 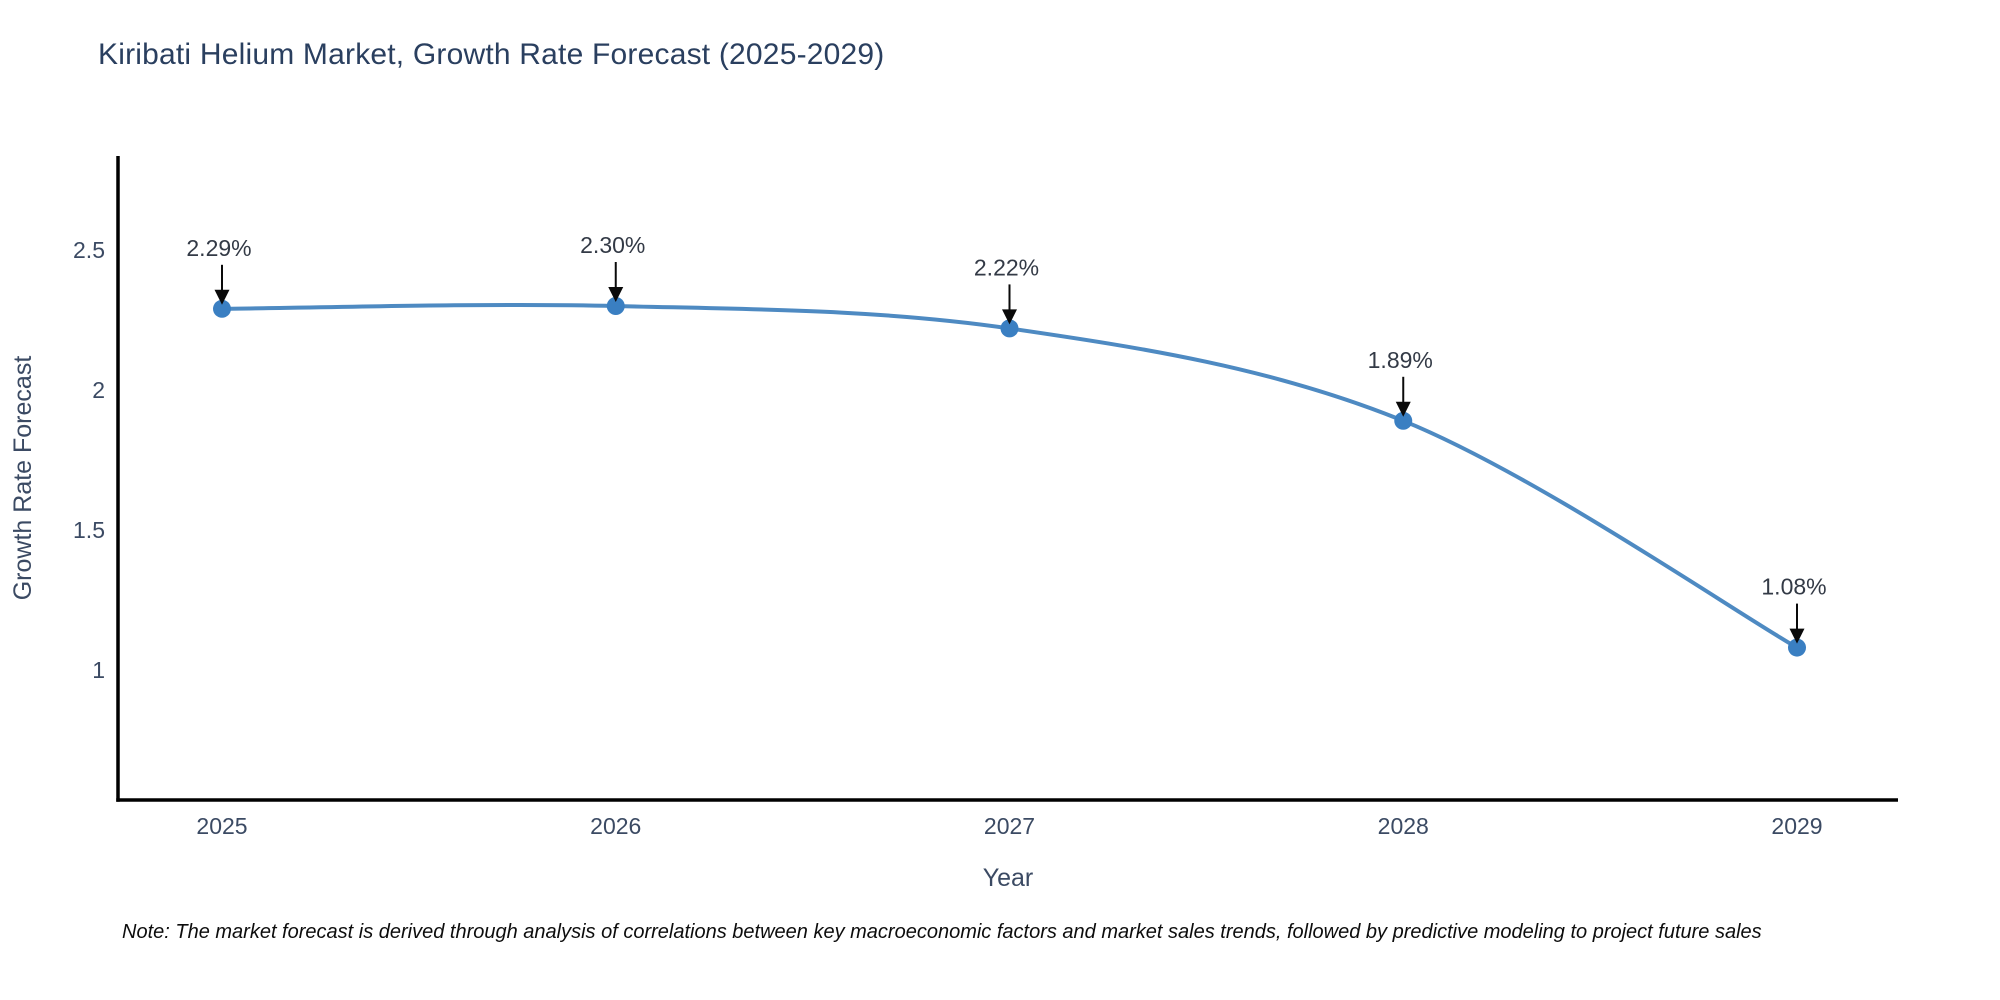 What do you see at coordinates (89, 530) in the screenshot?
I see `y-tick-label: 1.5` at bounding box center [89, 530].